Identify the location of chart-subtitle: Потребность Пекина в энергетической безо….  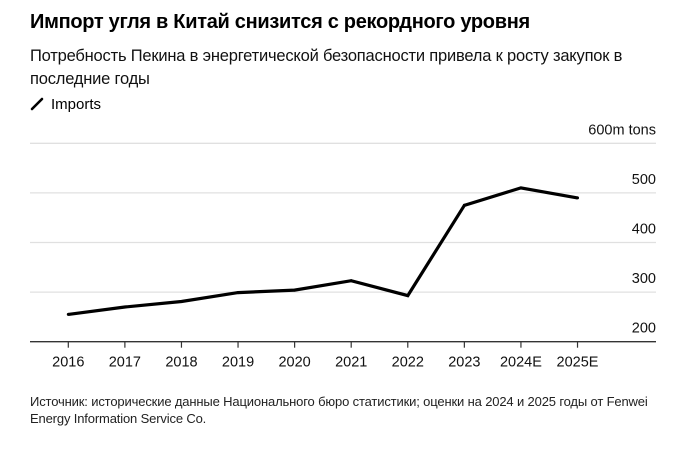
(326, 67).